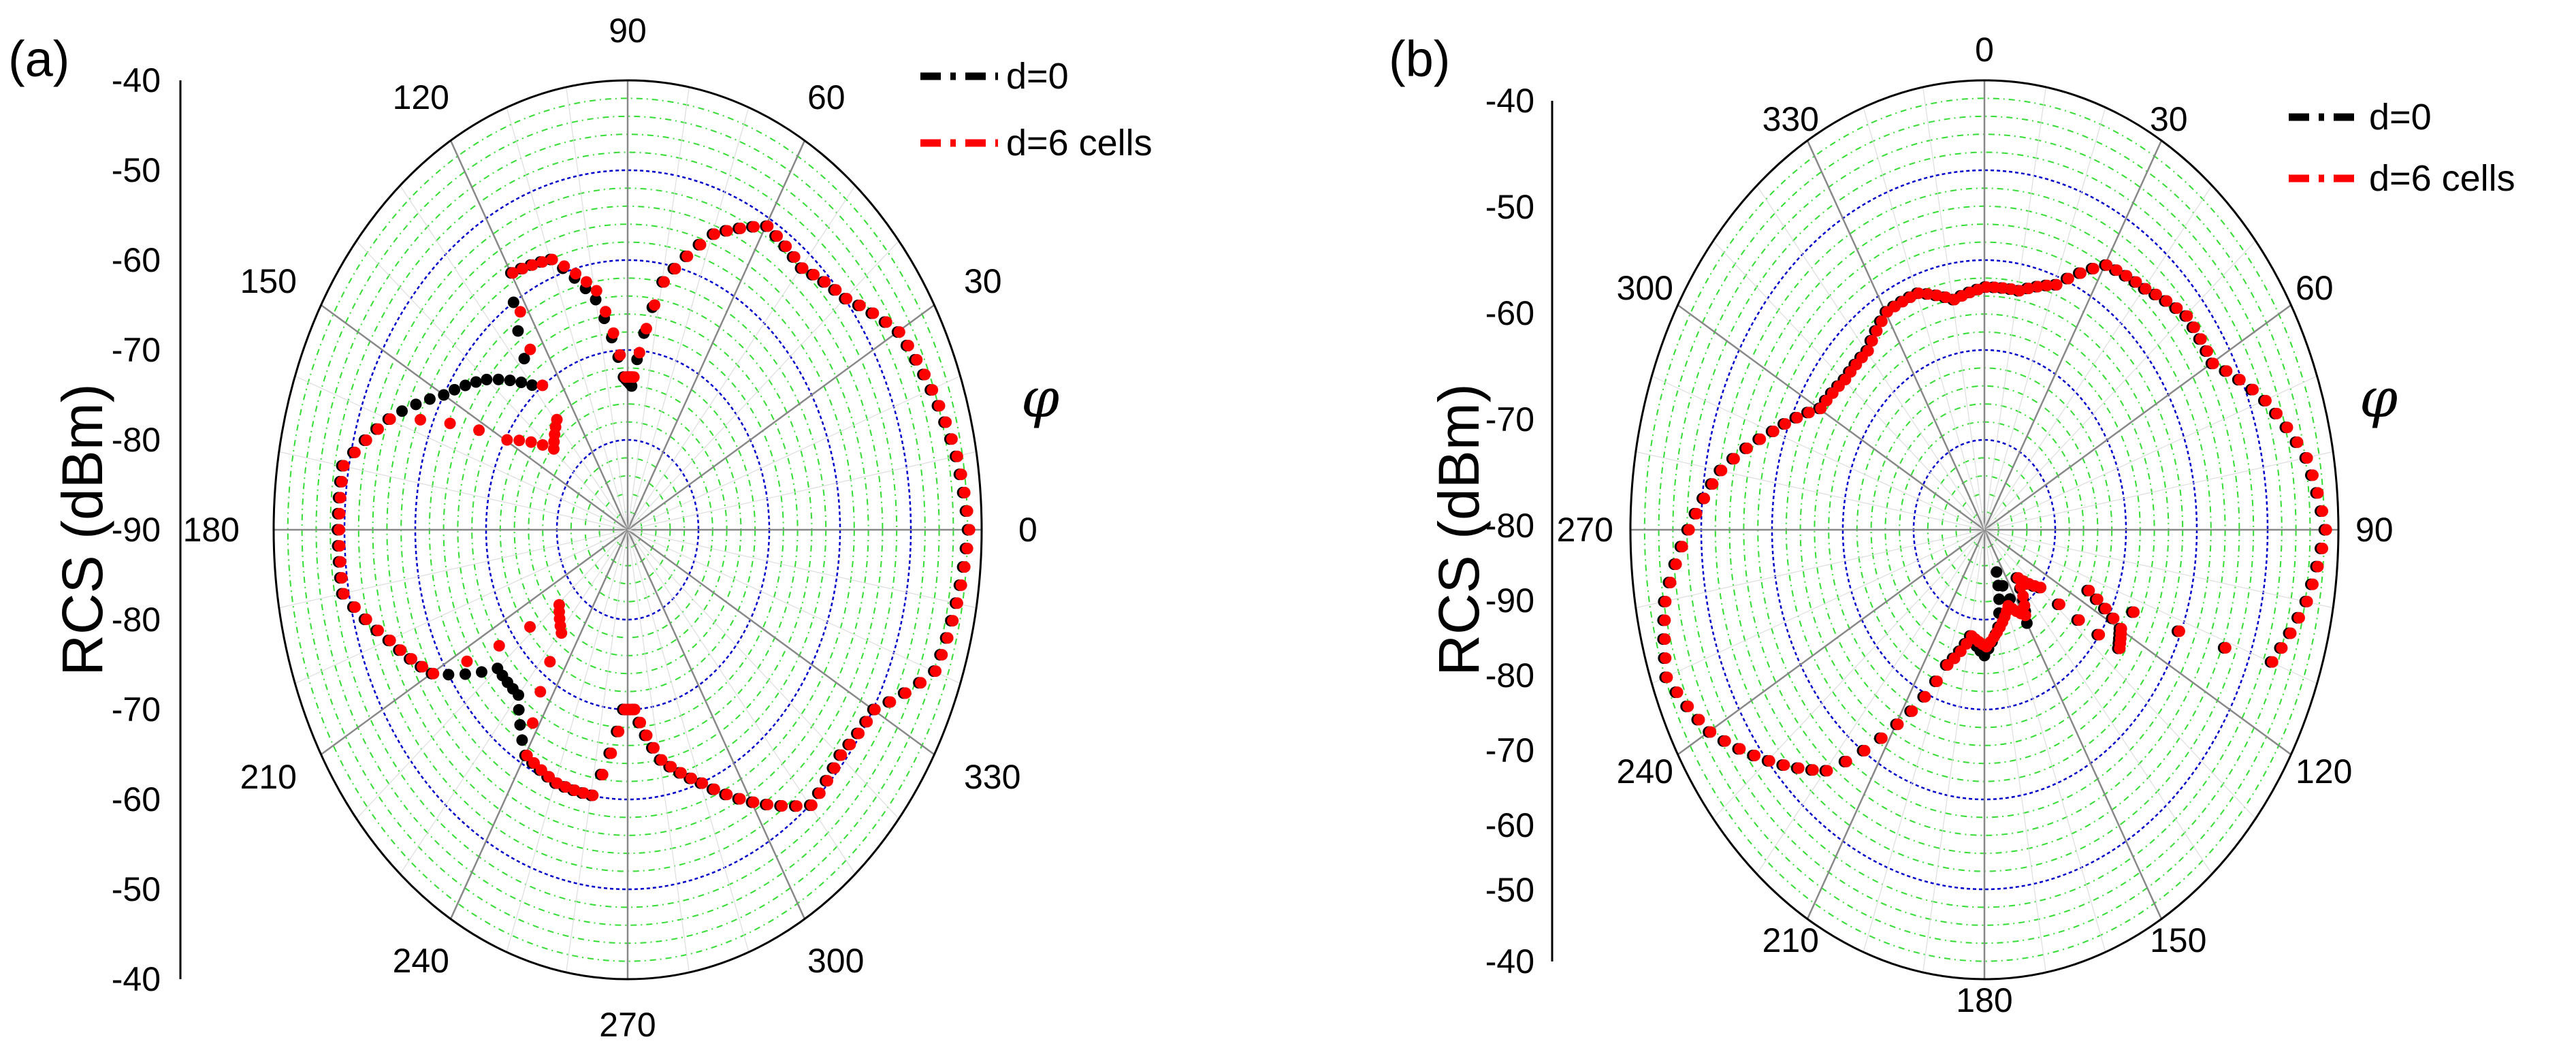  I want to click on panel-b-y-tick: -40, so click(1509, 962).